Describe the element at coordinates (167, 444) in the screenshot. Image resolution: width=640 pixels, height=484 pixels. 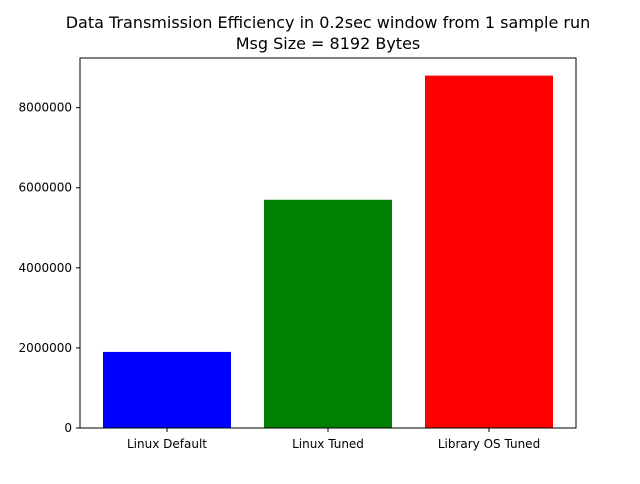
I see `x-tick-label: Linux Default` at that location.